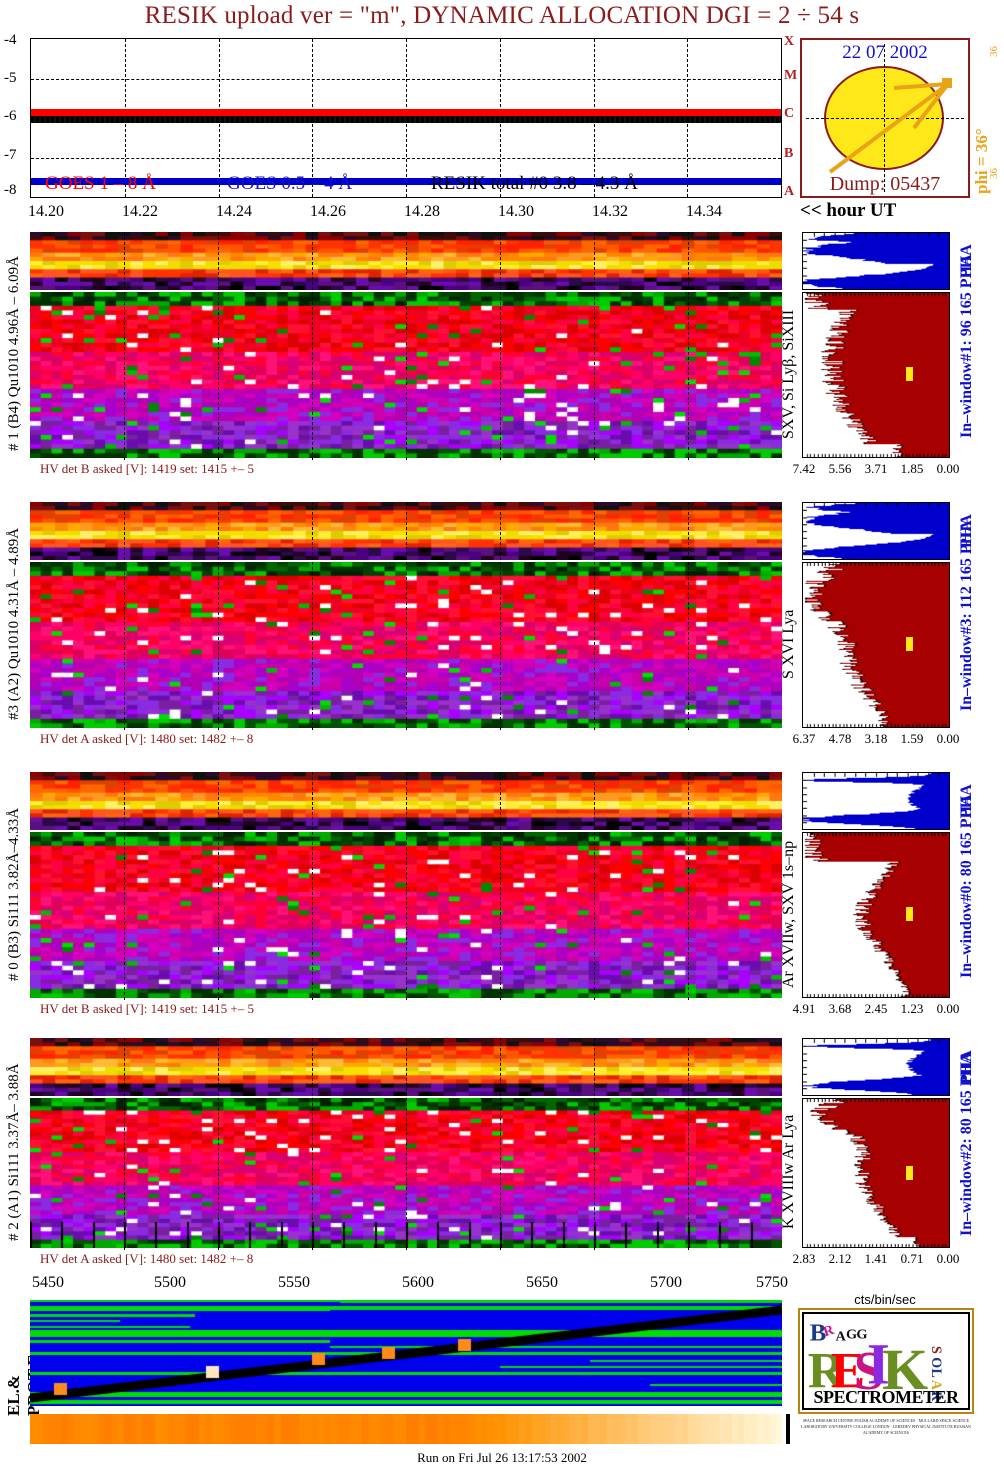  Describe the element at coordinates (788, 914) in the screenshot. I see `channel-line-identification: Ar XVIIw, SXV 1s–np` at that location.